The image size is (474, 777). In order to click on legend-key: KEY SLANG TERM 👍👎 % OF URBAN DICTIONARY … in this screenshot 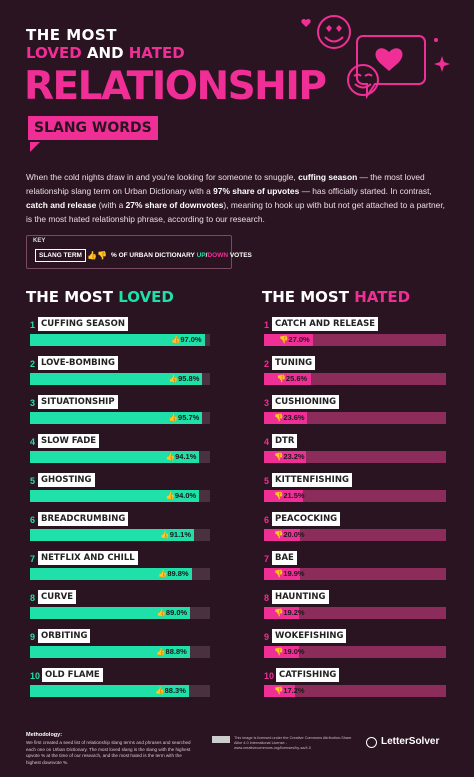, I will do `click(139, 252)`.